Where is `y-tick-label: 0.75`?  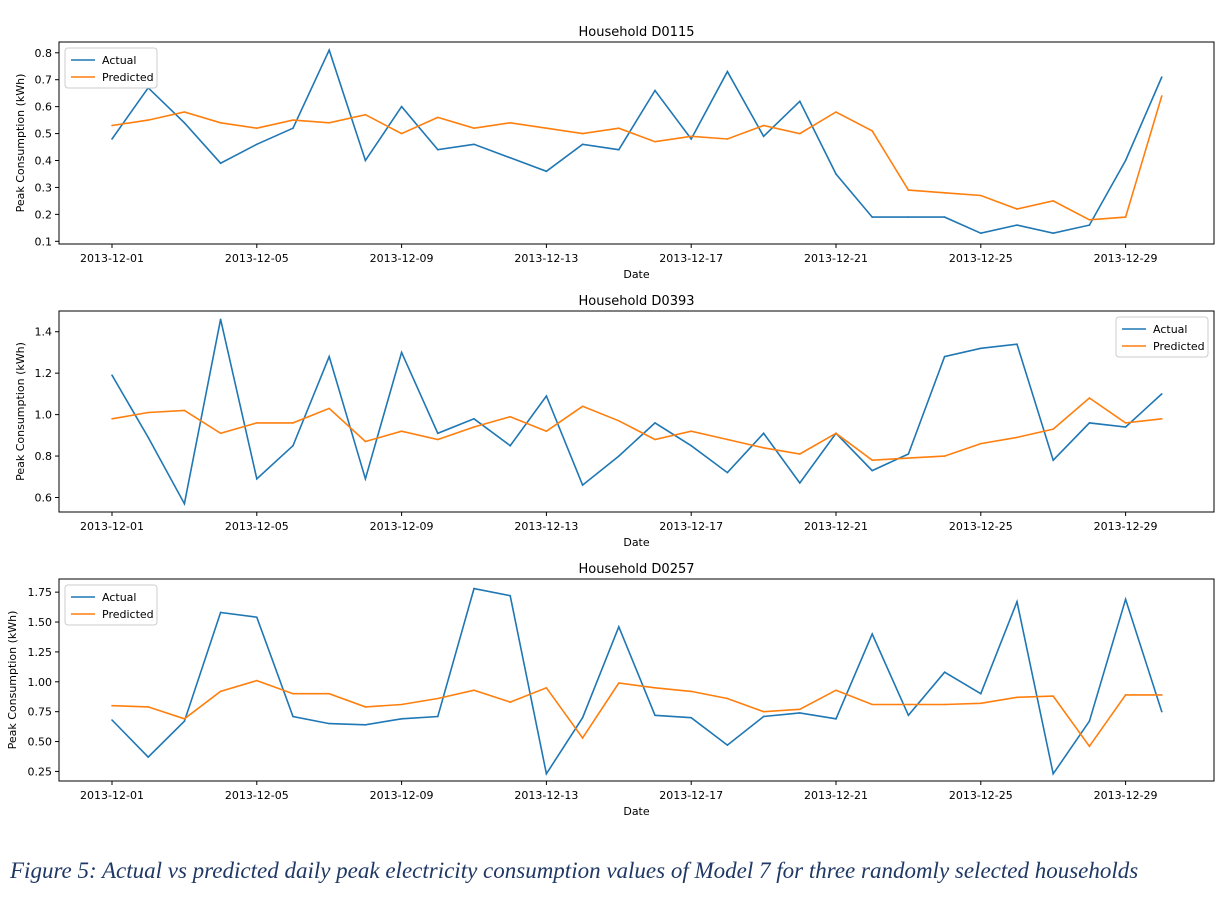 y-tick-label: 0.75 is located at coordinates (40, 712).